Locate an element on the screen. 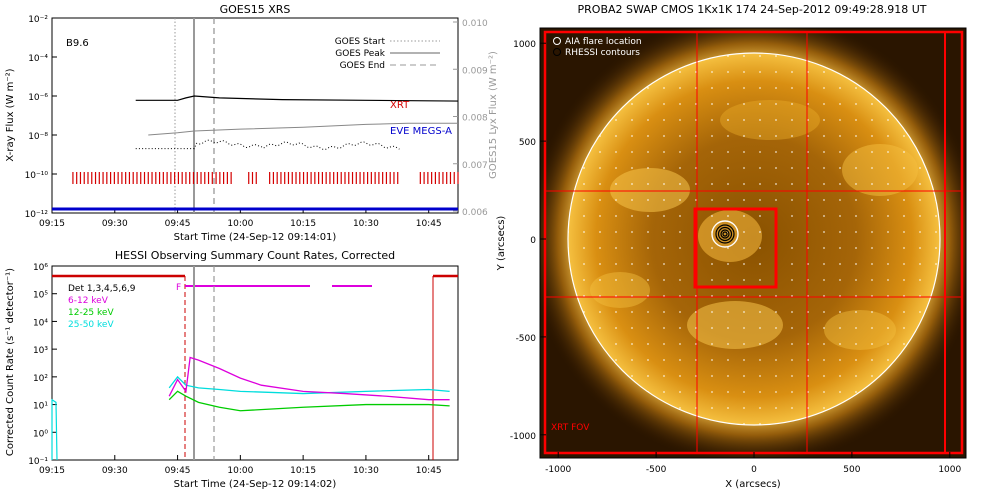  swap-legend-aia: AIA flare location is located at coordinates (603, 42).